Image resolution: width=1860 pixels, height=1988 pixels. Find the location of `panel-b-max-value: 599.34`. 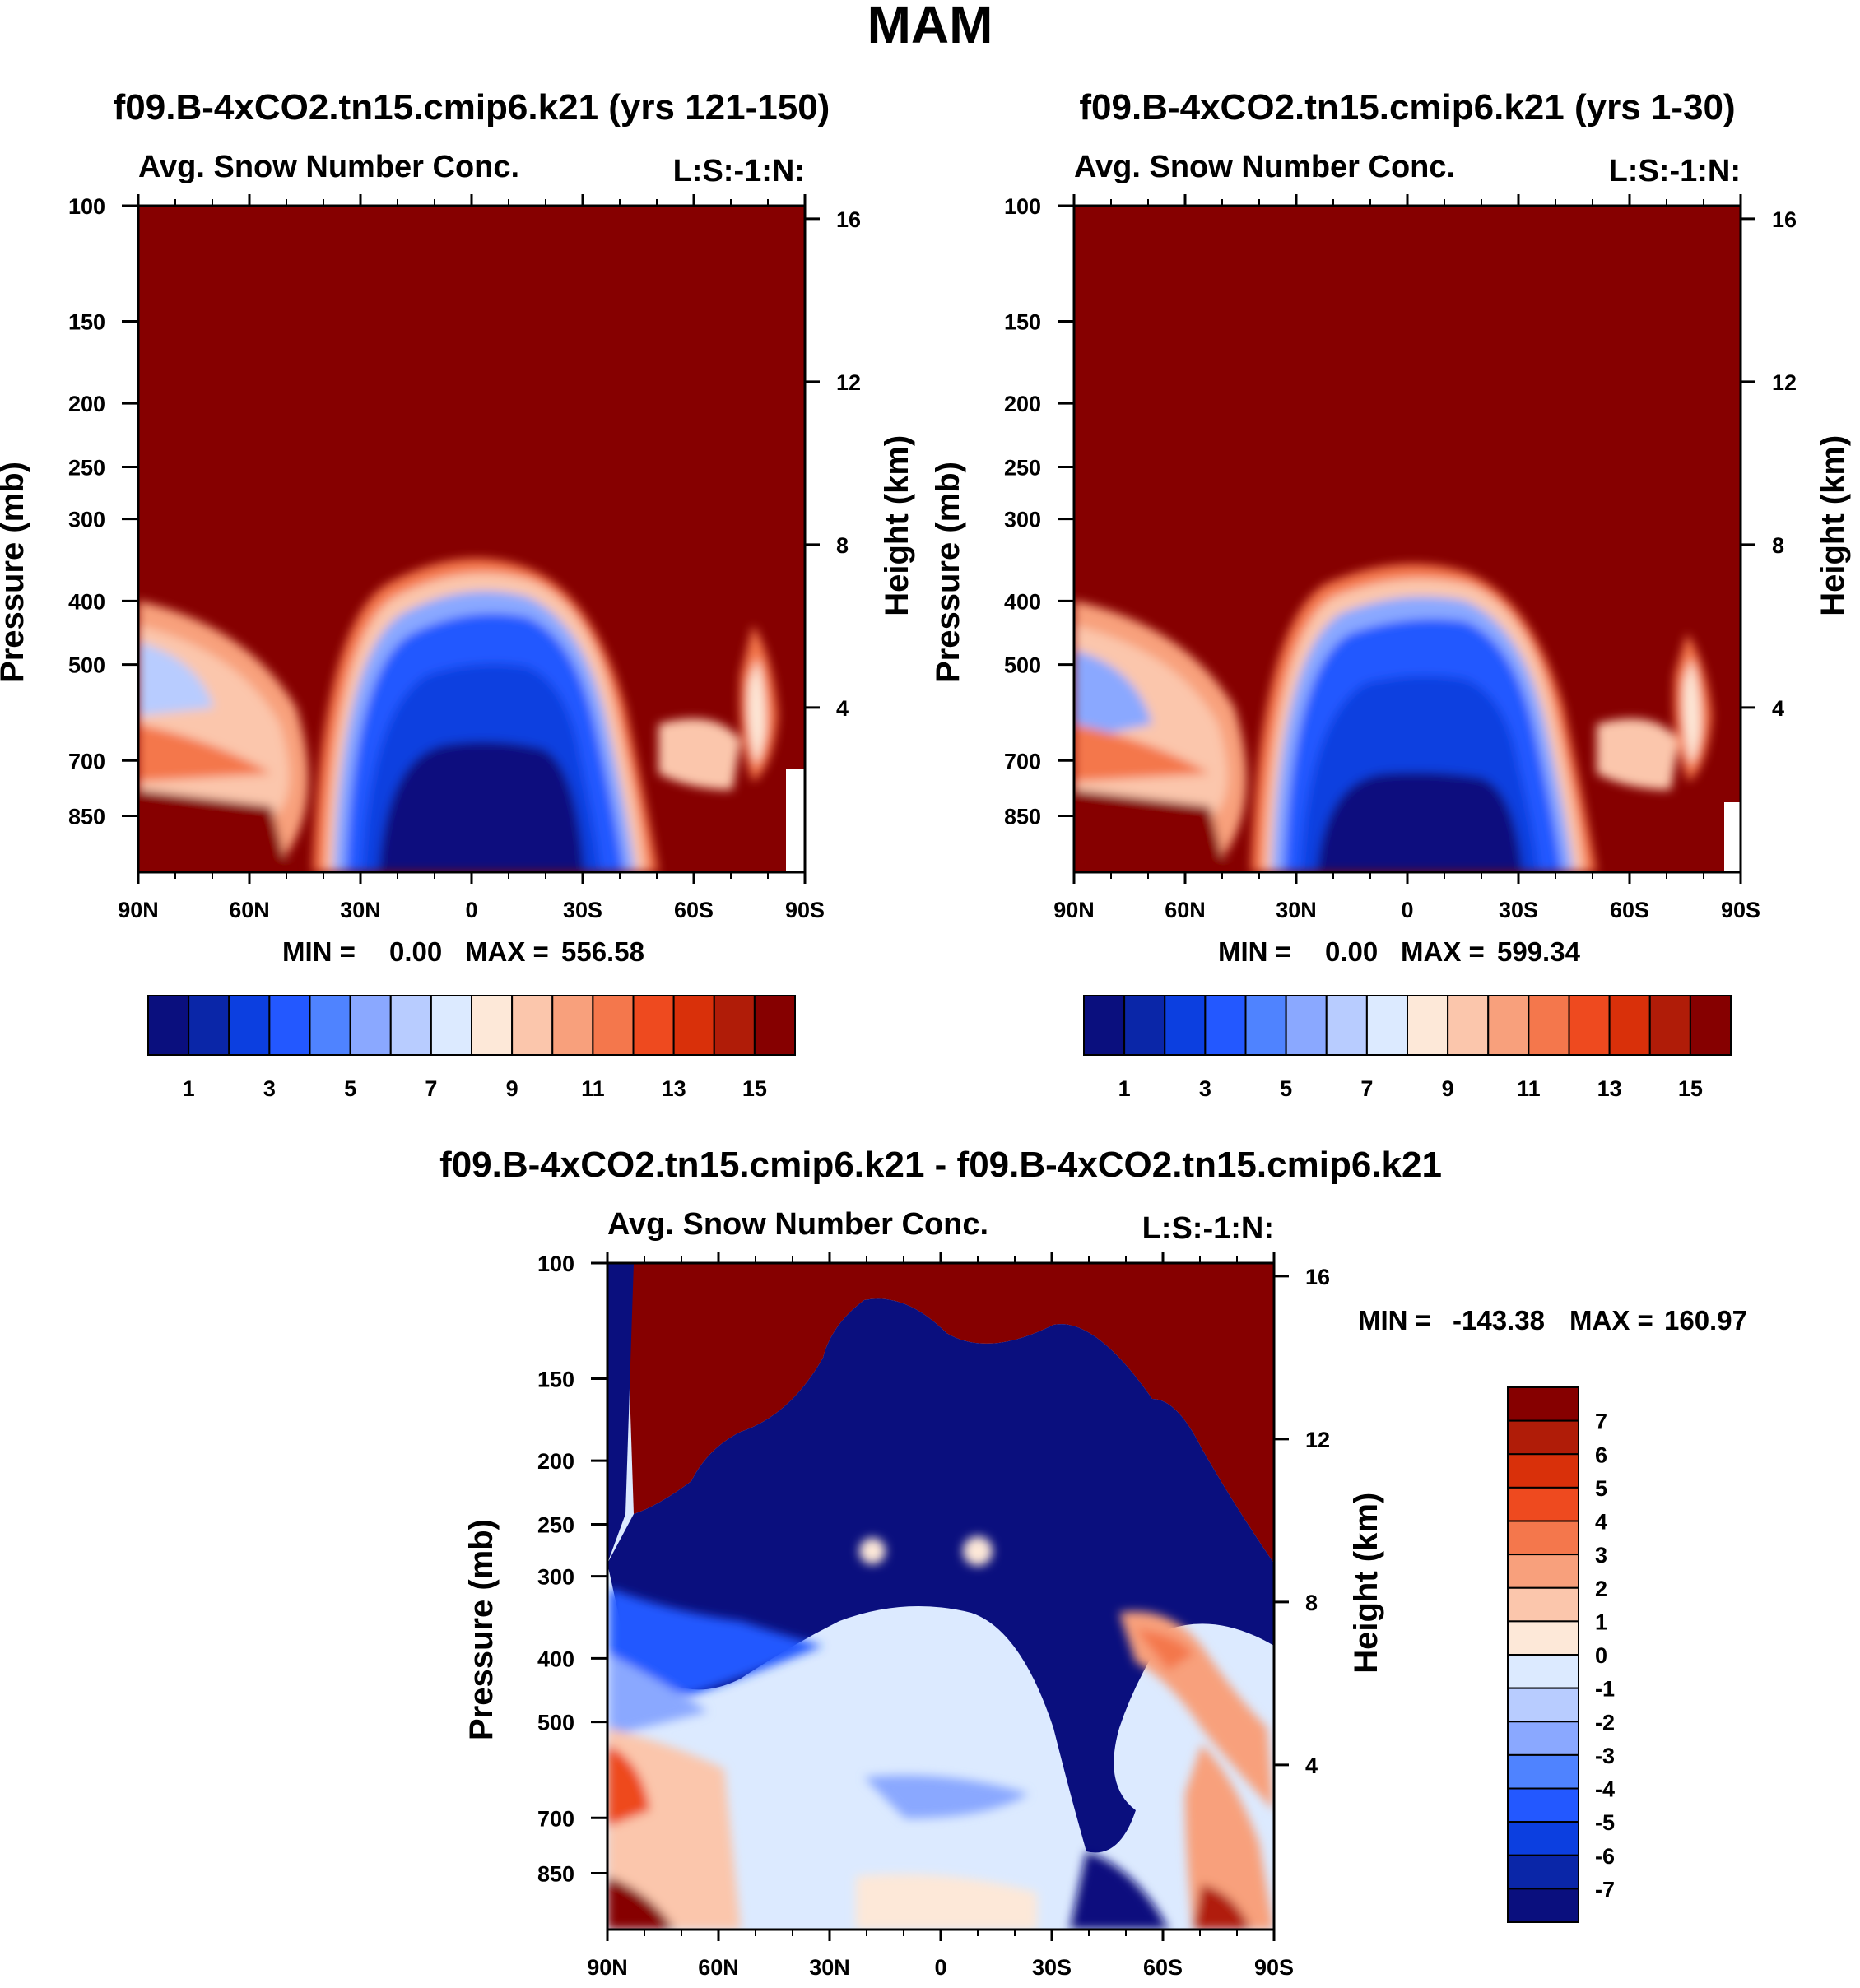

panel-b-max-value: 599.34 is located at coordinates (1539, 951).